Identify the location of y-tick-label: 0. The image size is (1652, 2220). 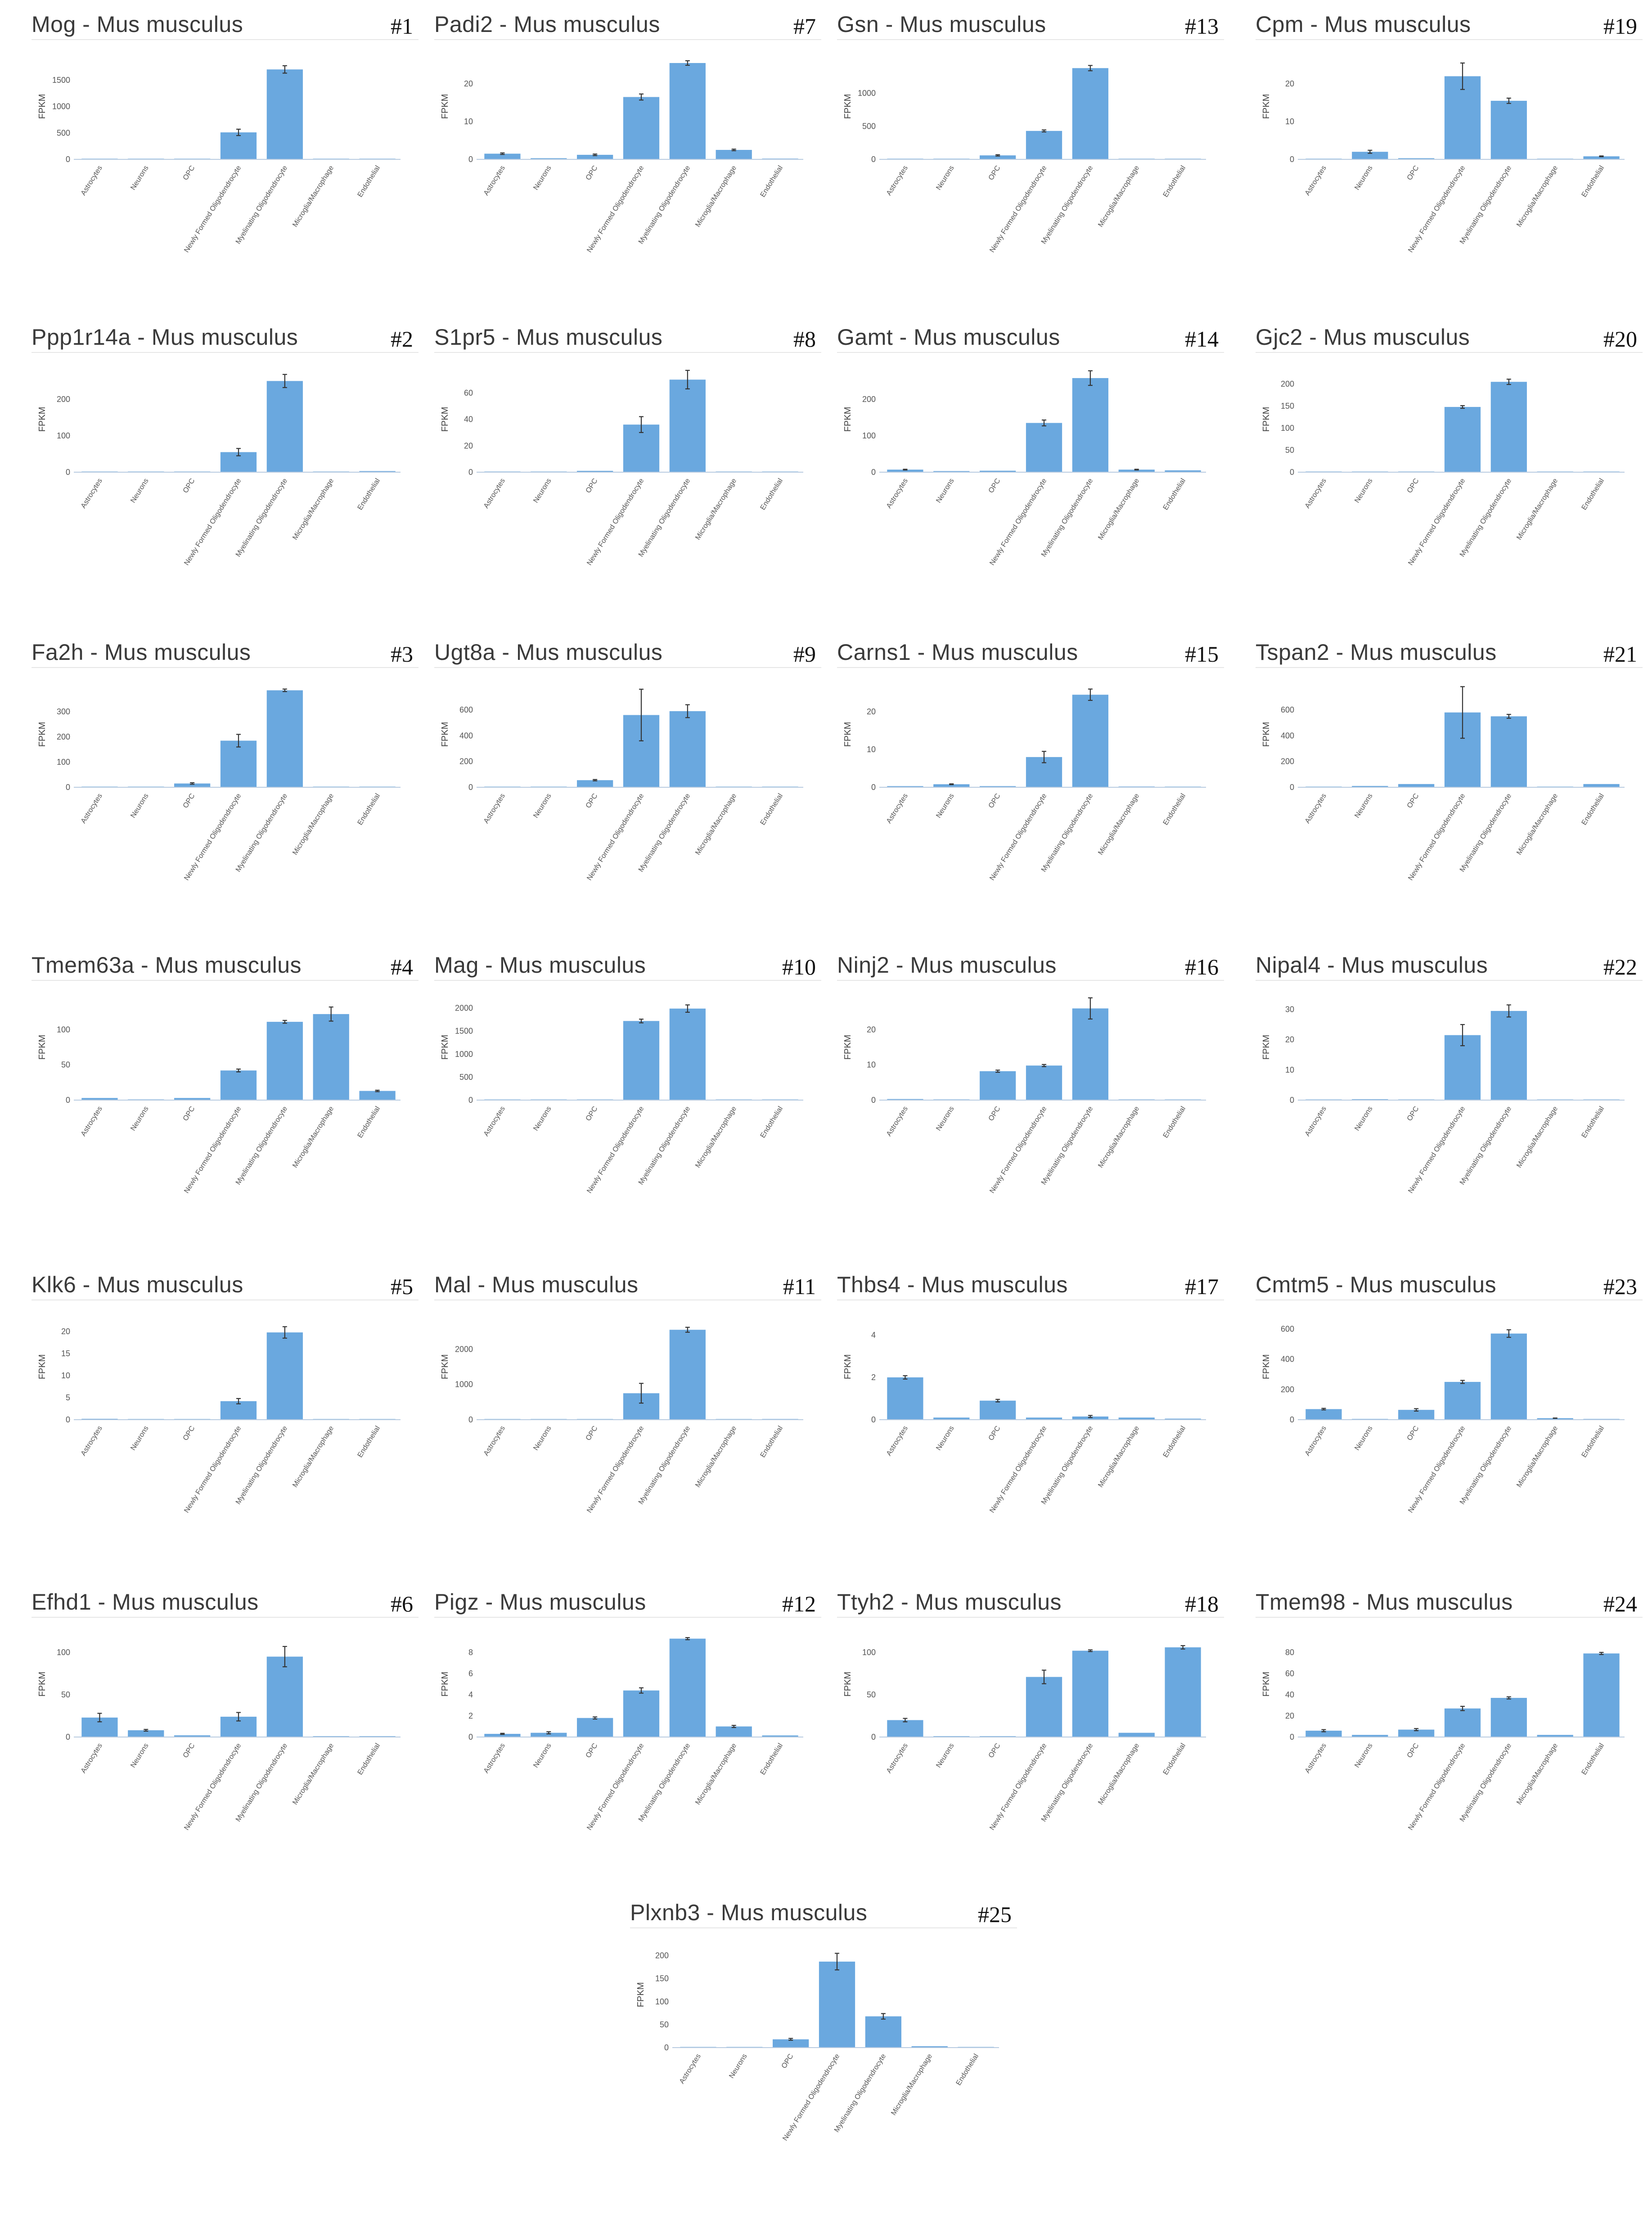
(1292, 1419).